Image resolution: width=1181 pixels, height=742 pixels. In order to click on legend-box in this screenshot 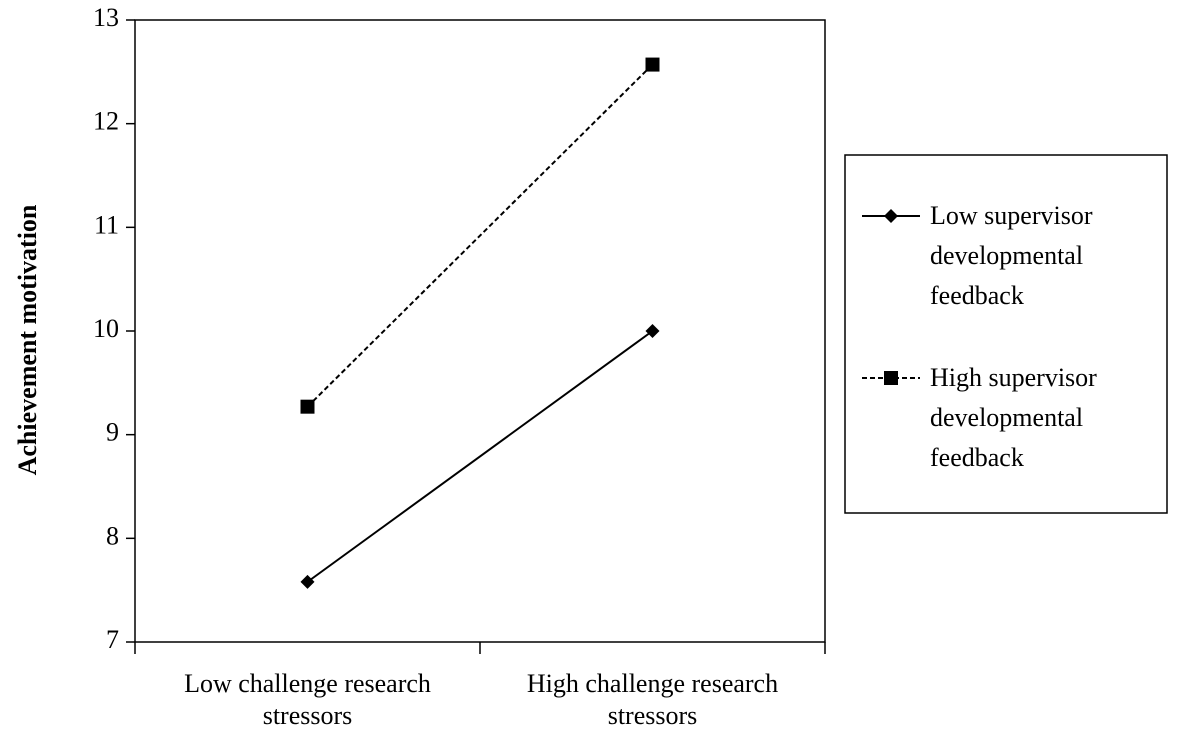, I will do `click(1006, 334)`.